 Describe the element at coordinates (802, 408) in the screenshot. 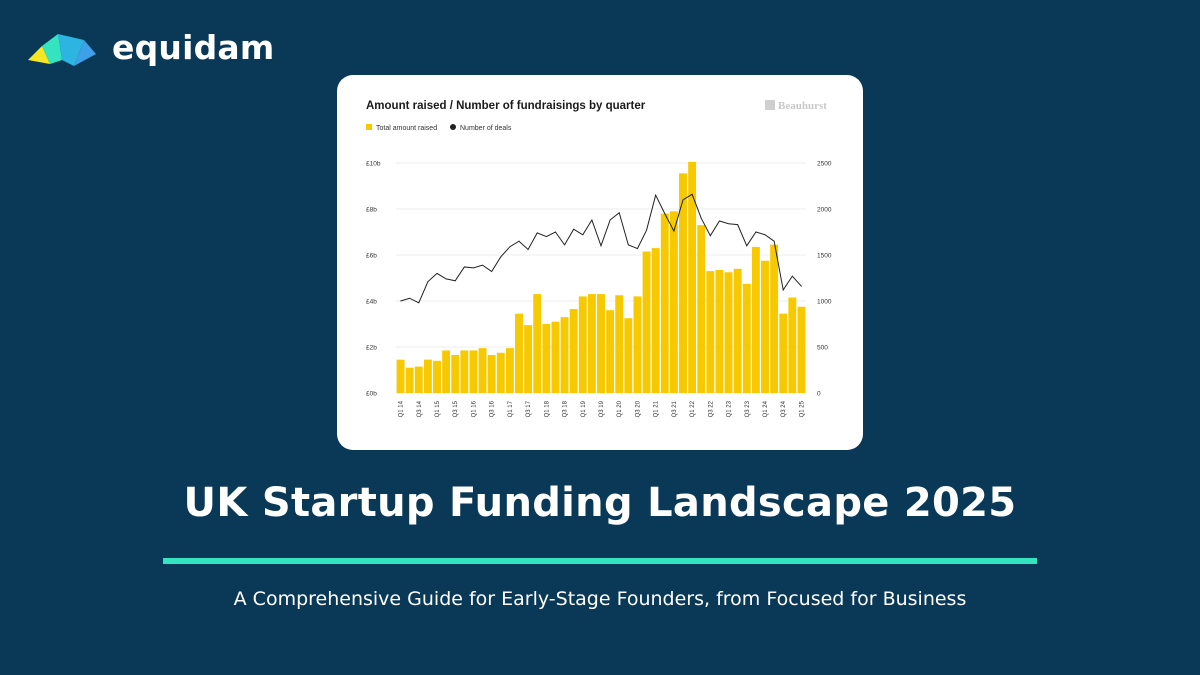

I see `x-tick-label: Q1 25` at that location.